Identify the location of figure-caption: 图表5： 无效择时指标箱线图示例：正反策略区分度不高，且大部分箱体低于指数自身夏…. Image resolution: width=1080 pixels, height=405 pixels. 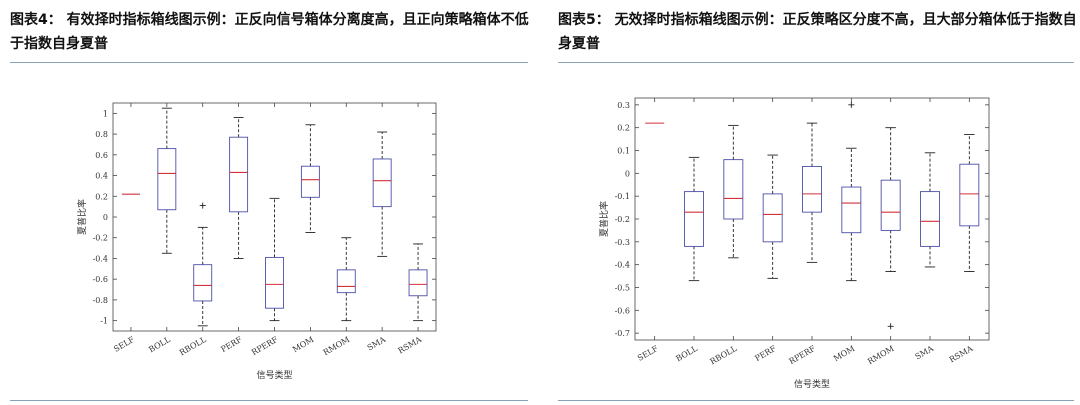
(817, 32).